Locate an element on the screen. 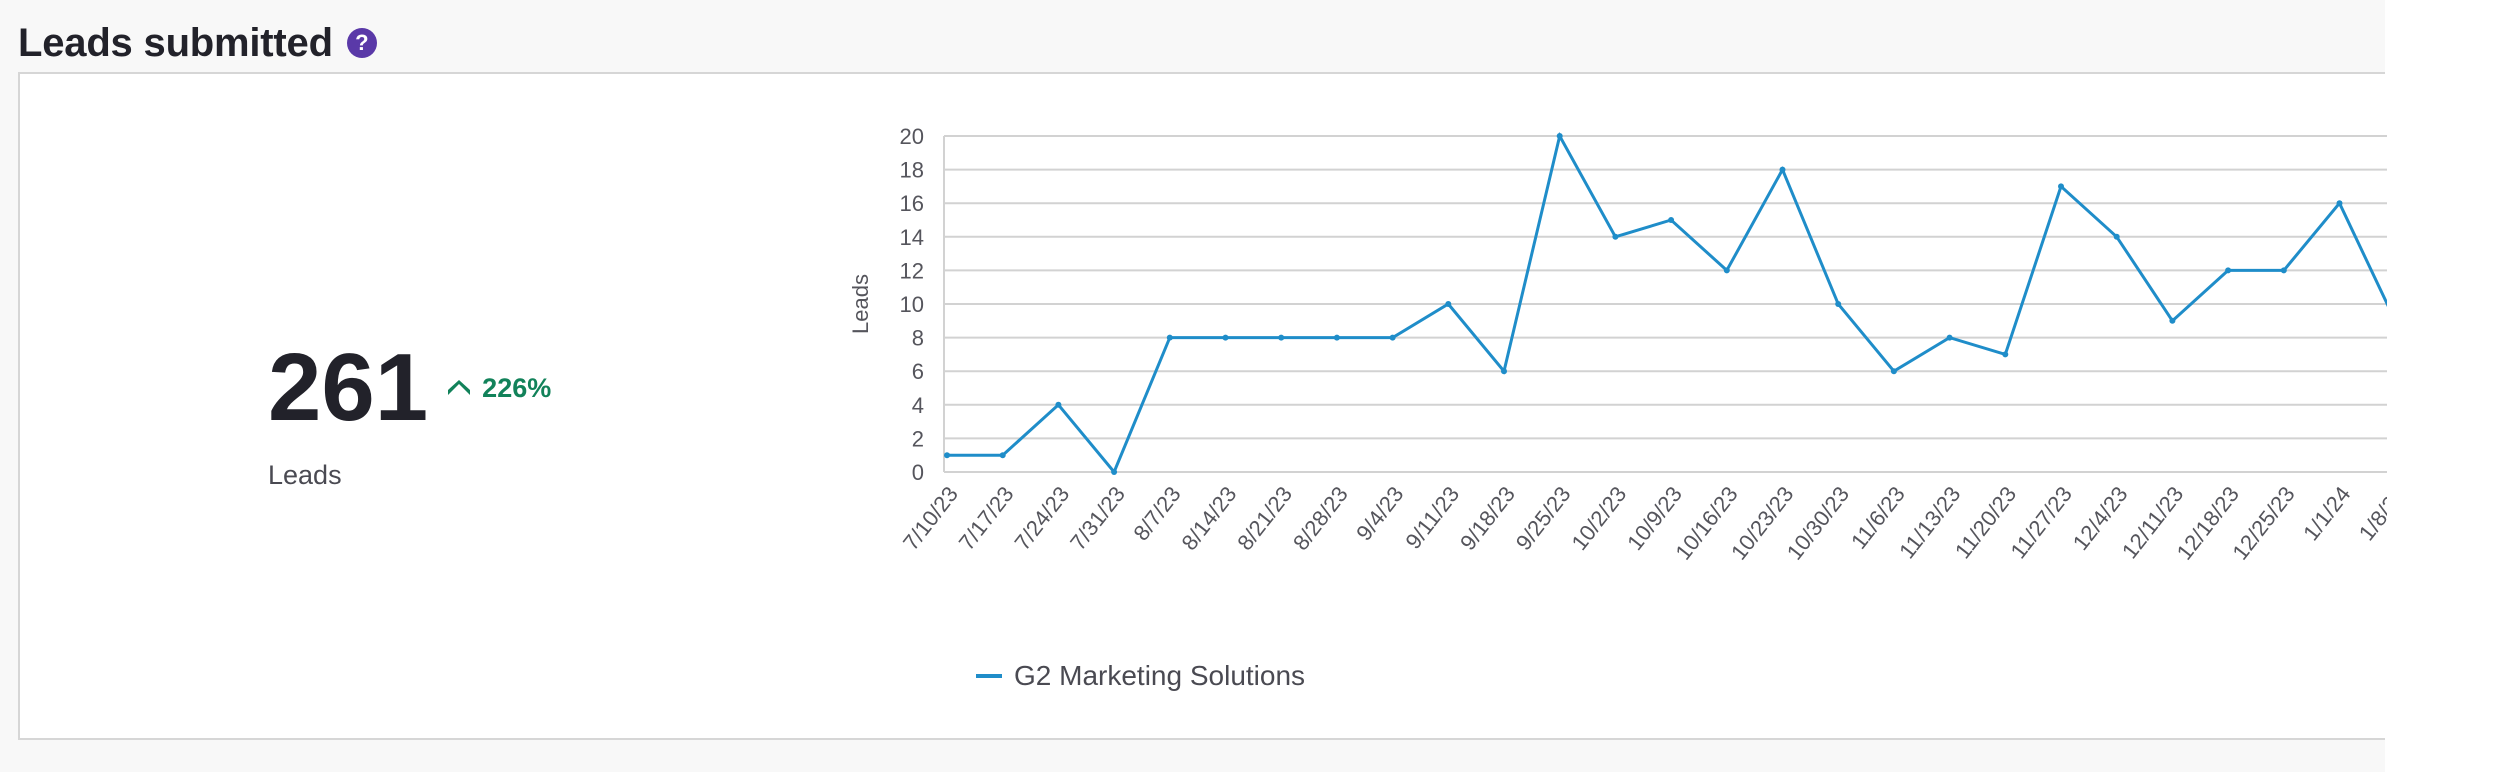  legend-label: G2 Marketing Solutions is located at coordinates (1160, 675).